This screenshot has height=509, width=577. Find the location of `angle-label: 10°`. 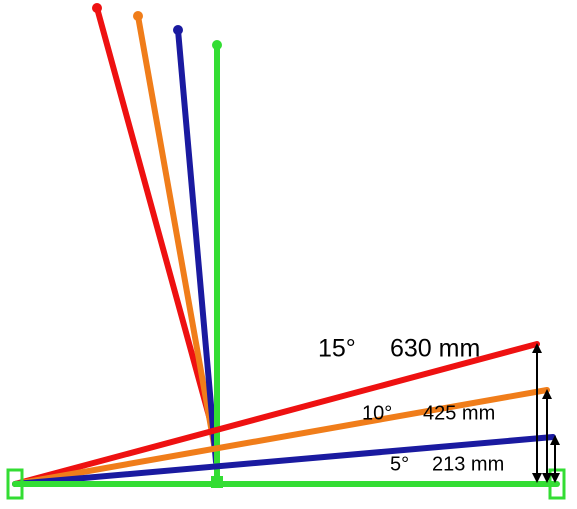

angle-label: 10° is located at coordinates (377, 413).